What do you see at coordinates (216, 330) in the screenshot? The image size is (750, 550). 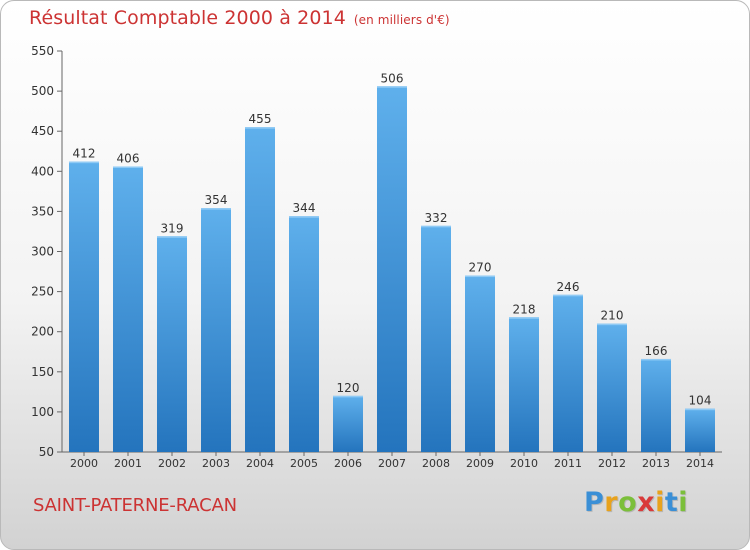 I see `bar-2003` at bounding box center [216, 330].